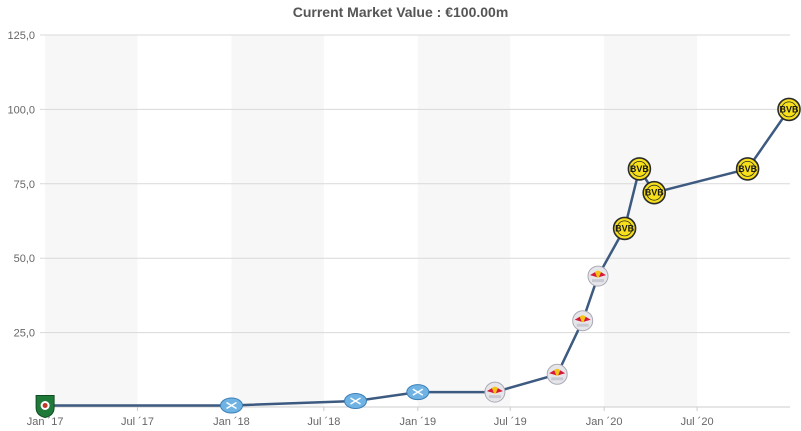 Image resolution: width=801 pixels, height=431 pixels. I want to click on y-tick-label: 50,0, so click(24, 259).